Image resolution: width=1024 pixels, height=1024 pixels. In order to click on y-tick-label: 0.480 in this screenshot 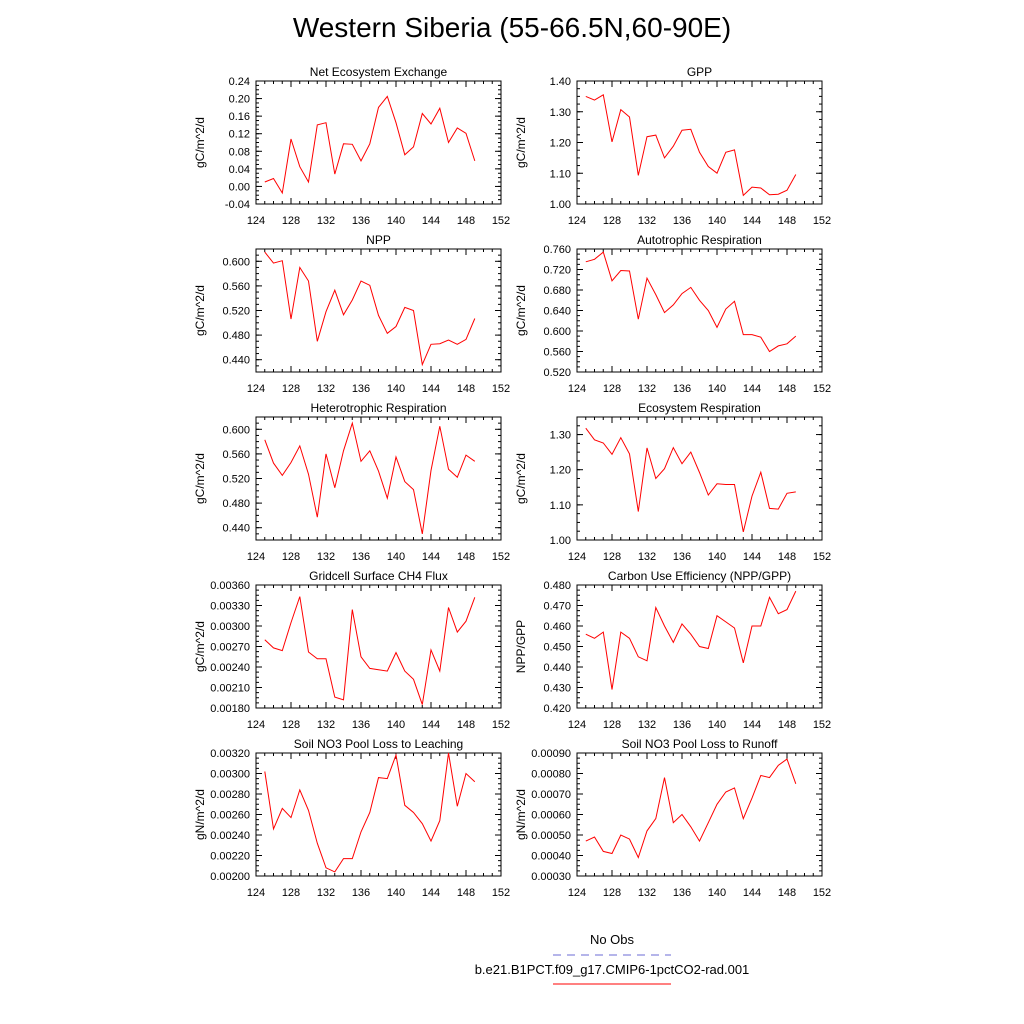, I will do `click(557, 586)`.